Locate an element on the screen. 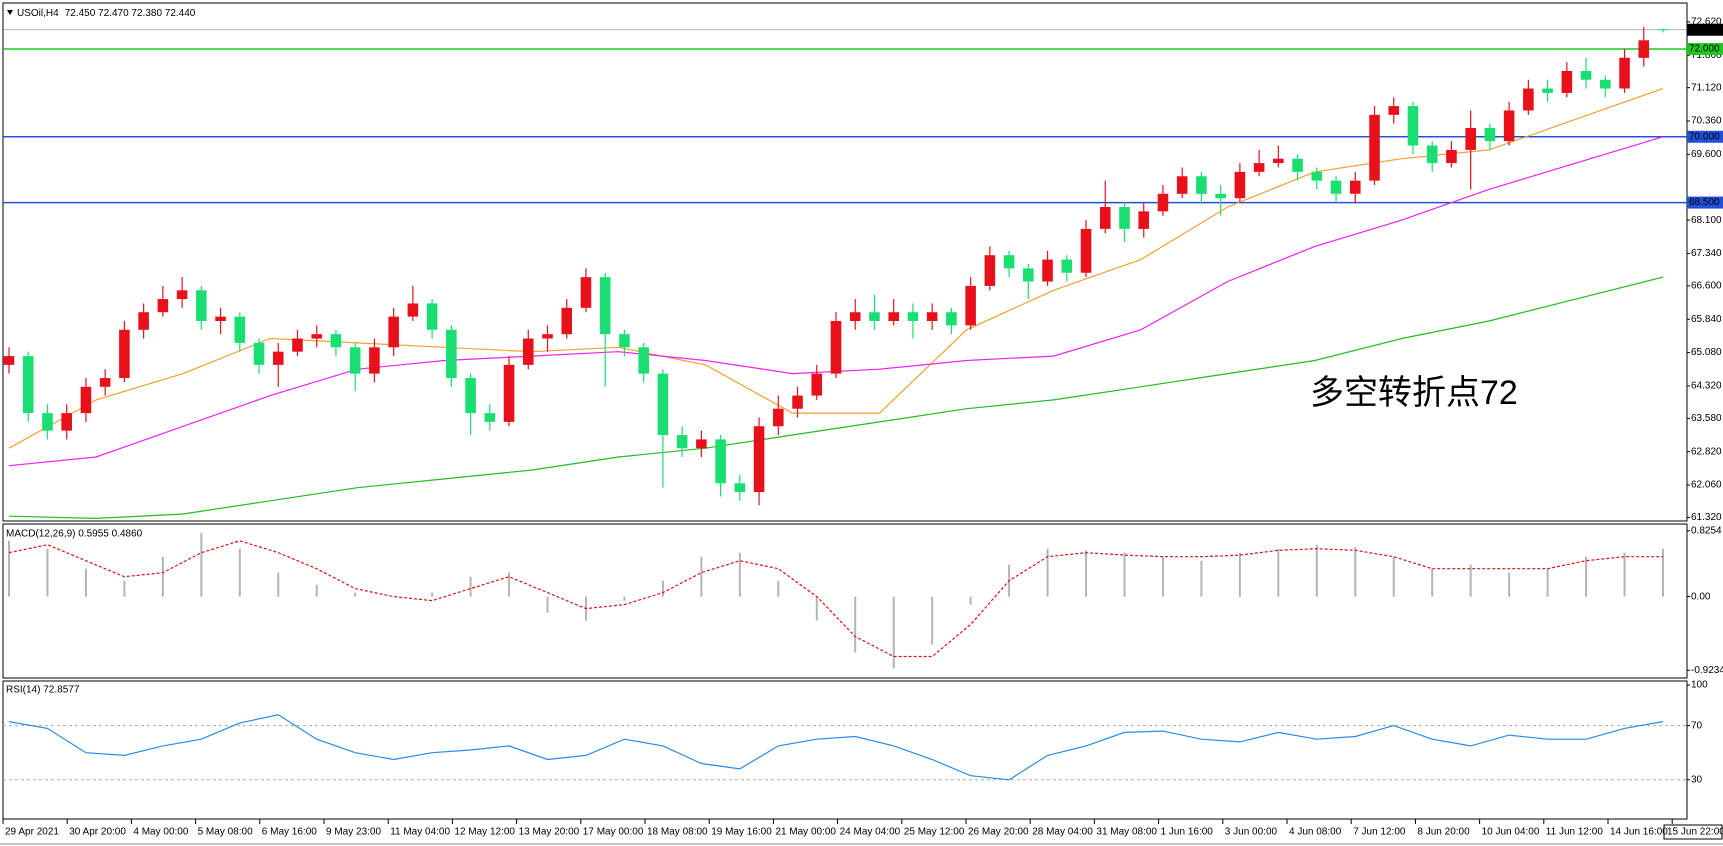  y-tick-label: 72.620 is located at coordinates (1706, 22).